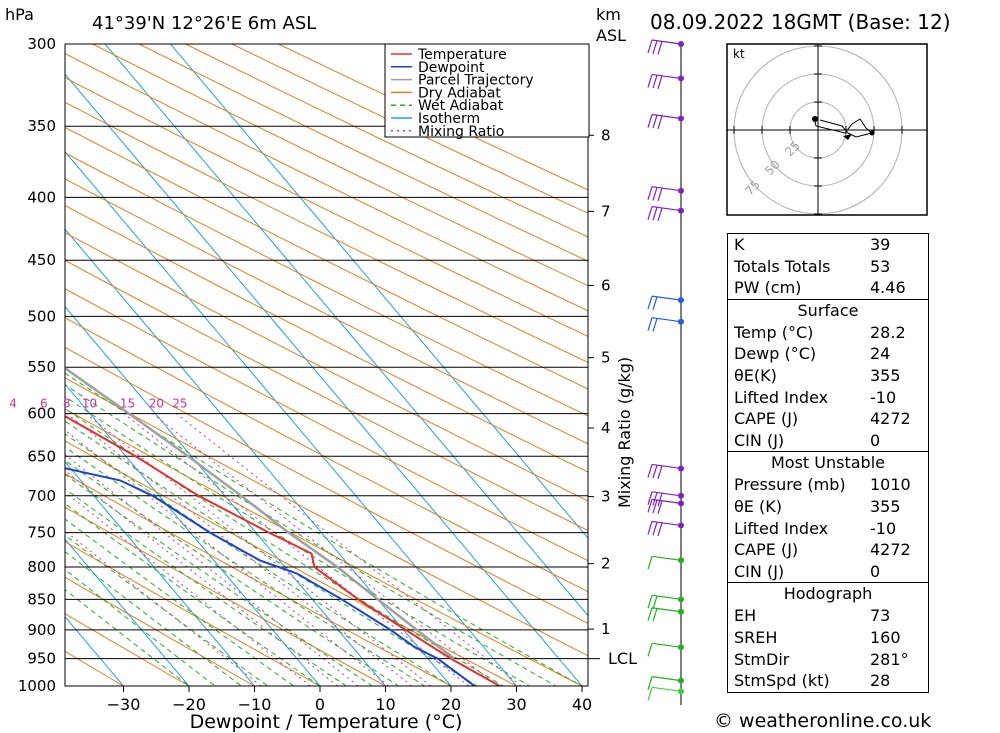 The width and height of the screenshot is (1000, 733). Describe the element at coordinates (67, 404) in the screenshot. I see `mixing-ratio-label: 8` at that location.